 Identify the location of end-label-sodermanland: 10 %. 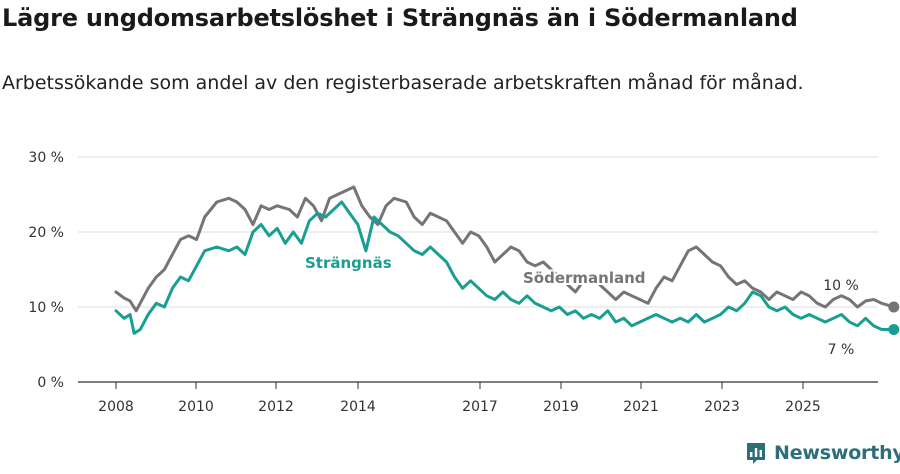
(841, 286).